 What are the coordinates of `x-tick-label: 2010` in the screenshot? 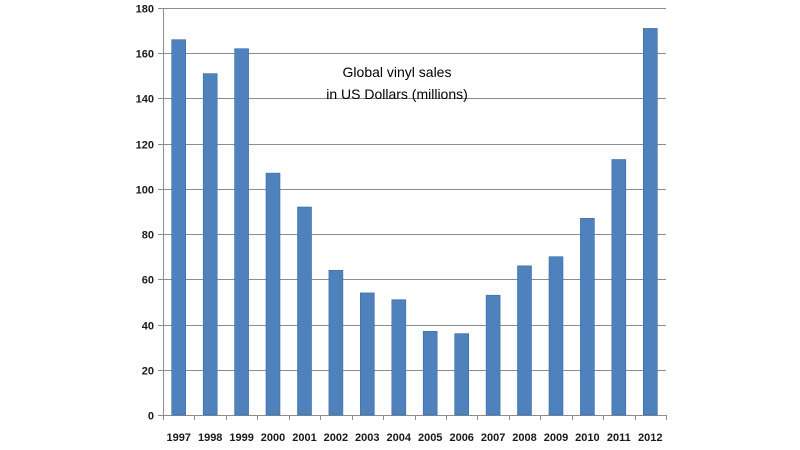 It's located at (587, 438).